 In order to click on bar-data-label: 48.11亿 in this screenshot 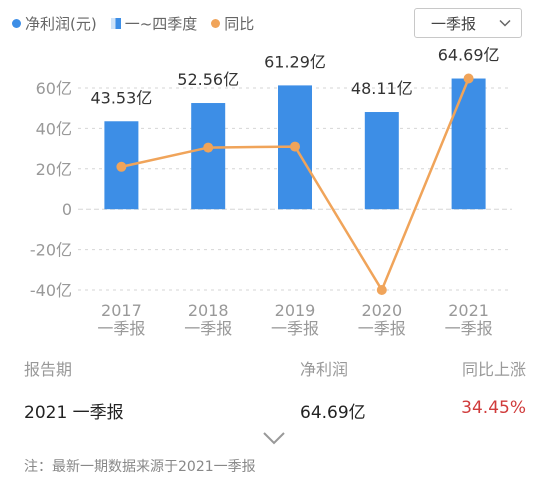, I will do `click(382, 88)`.